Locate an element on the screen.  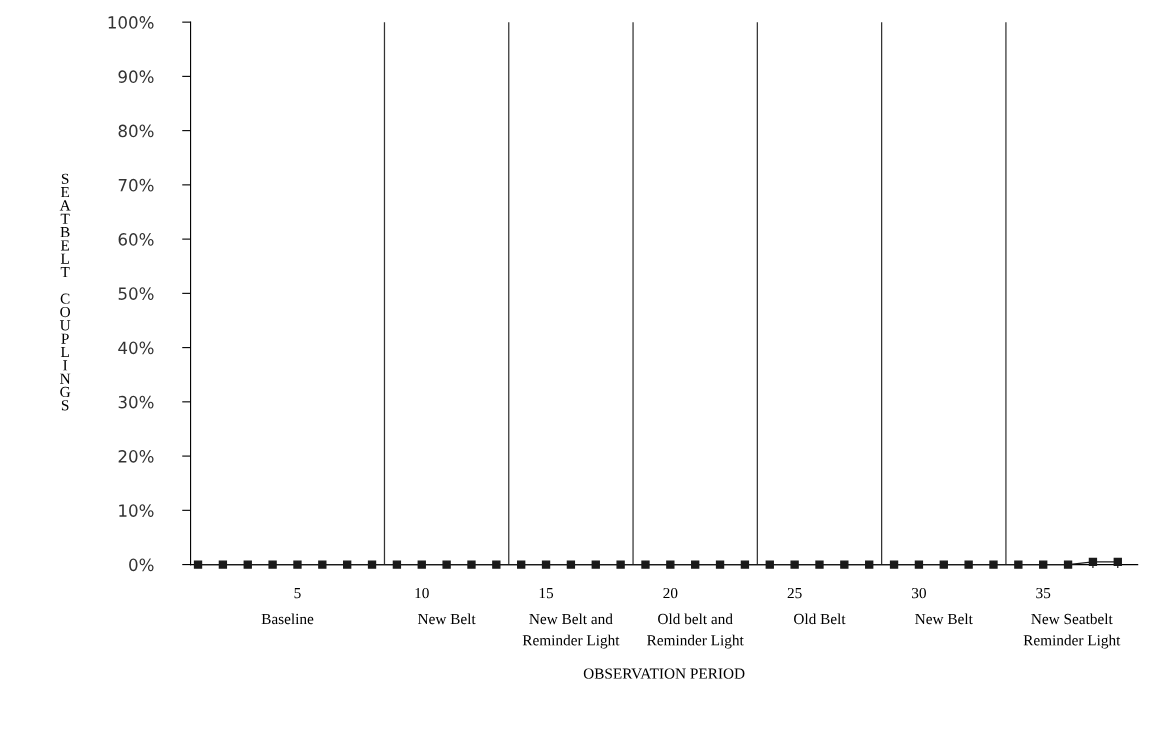
x-tick-label: 20 is located at coordinates (670, 593).